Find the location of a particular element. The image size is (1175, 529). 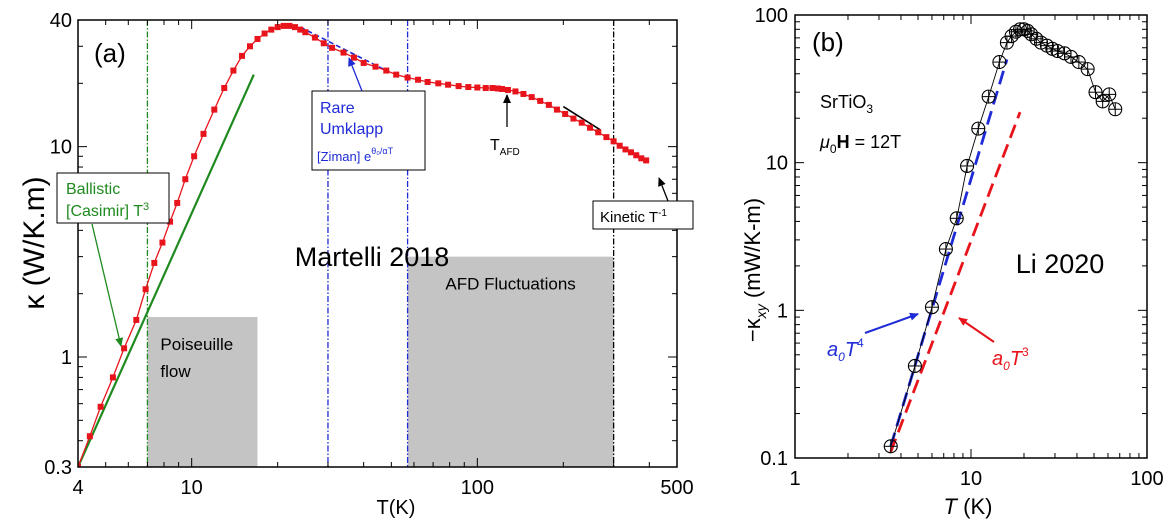

x-axis-label-a: T(K) is located at coordinates (396, 508).